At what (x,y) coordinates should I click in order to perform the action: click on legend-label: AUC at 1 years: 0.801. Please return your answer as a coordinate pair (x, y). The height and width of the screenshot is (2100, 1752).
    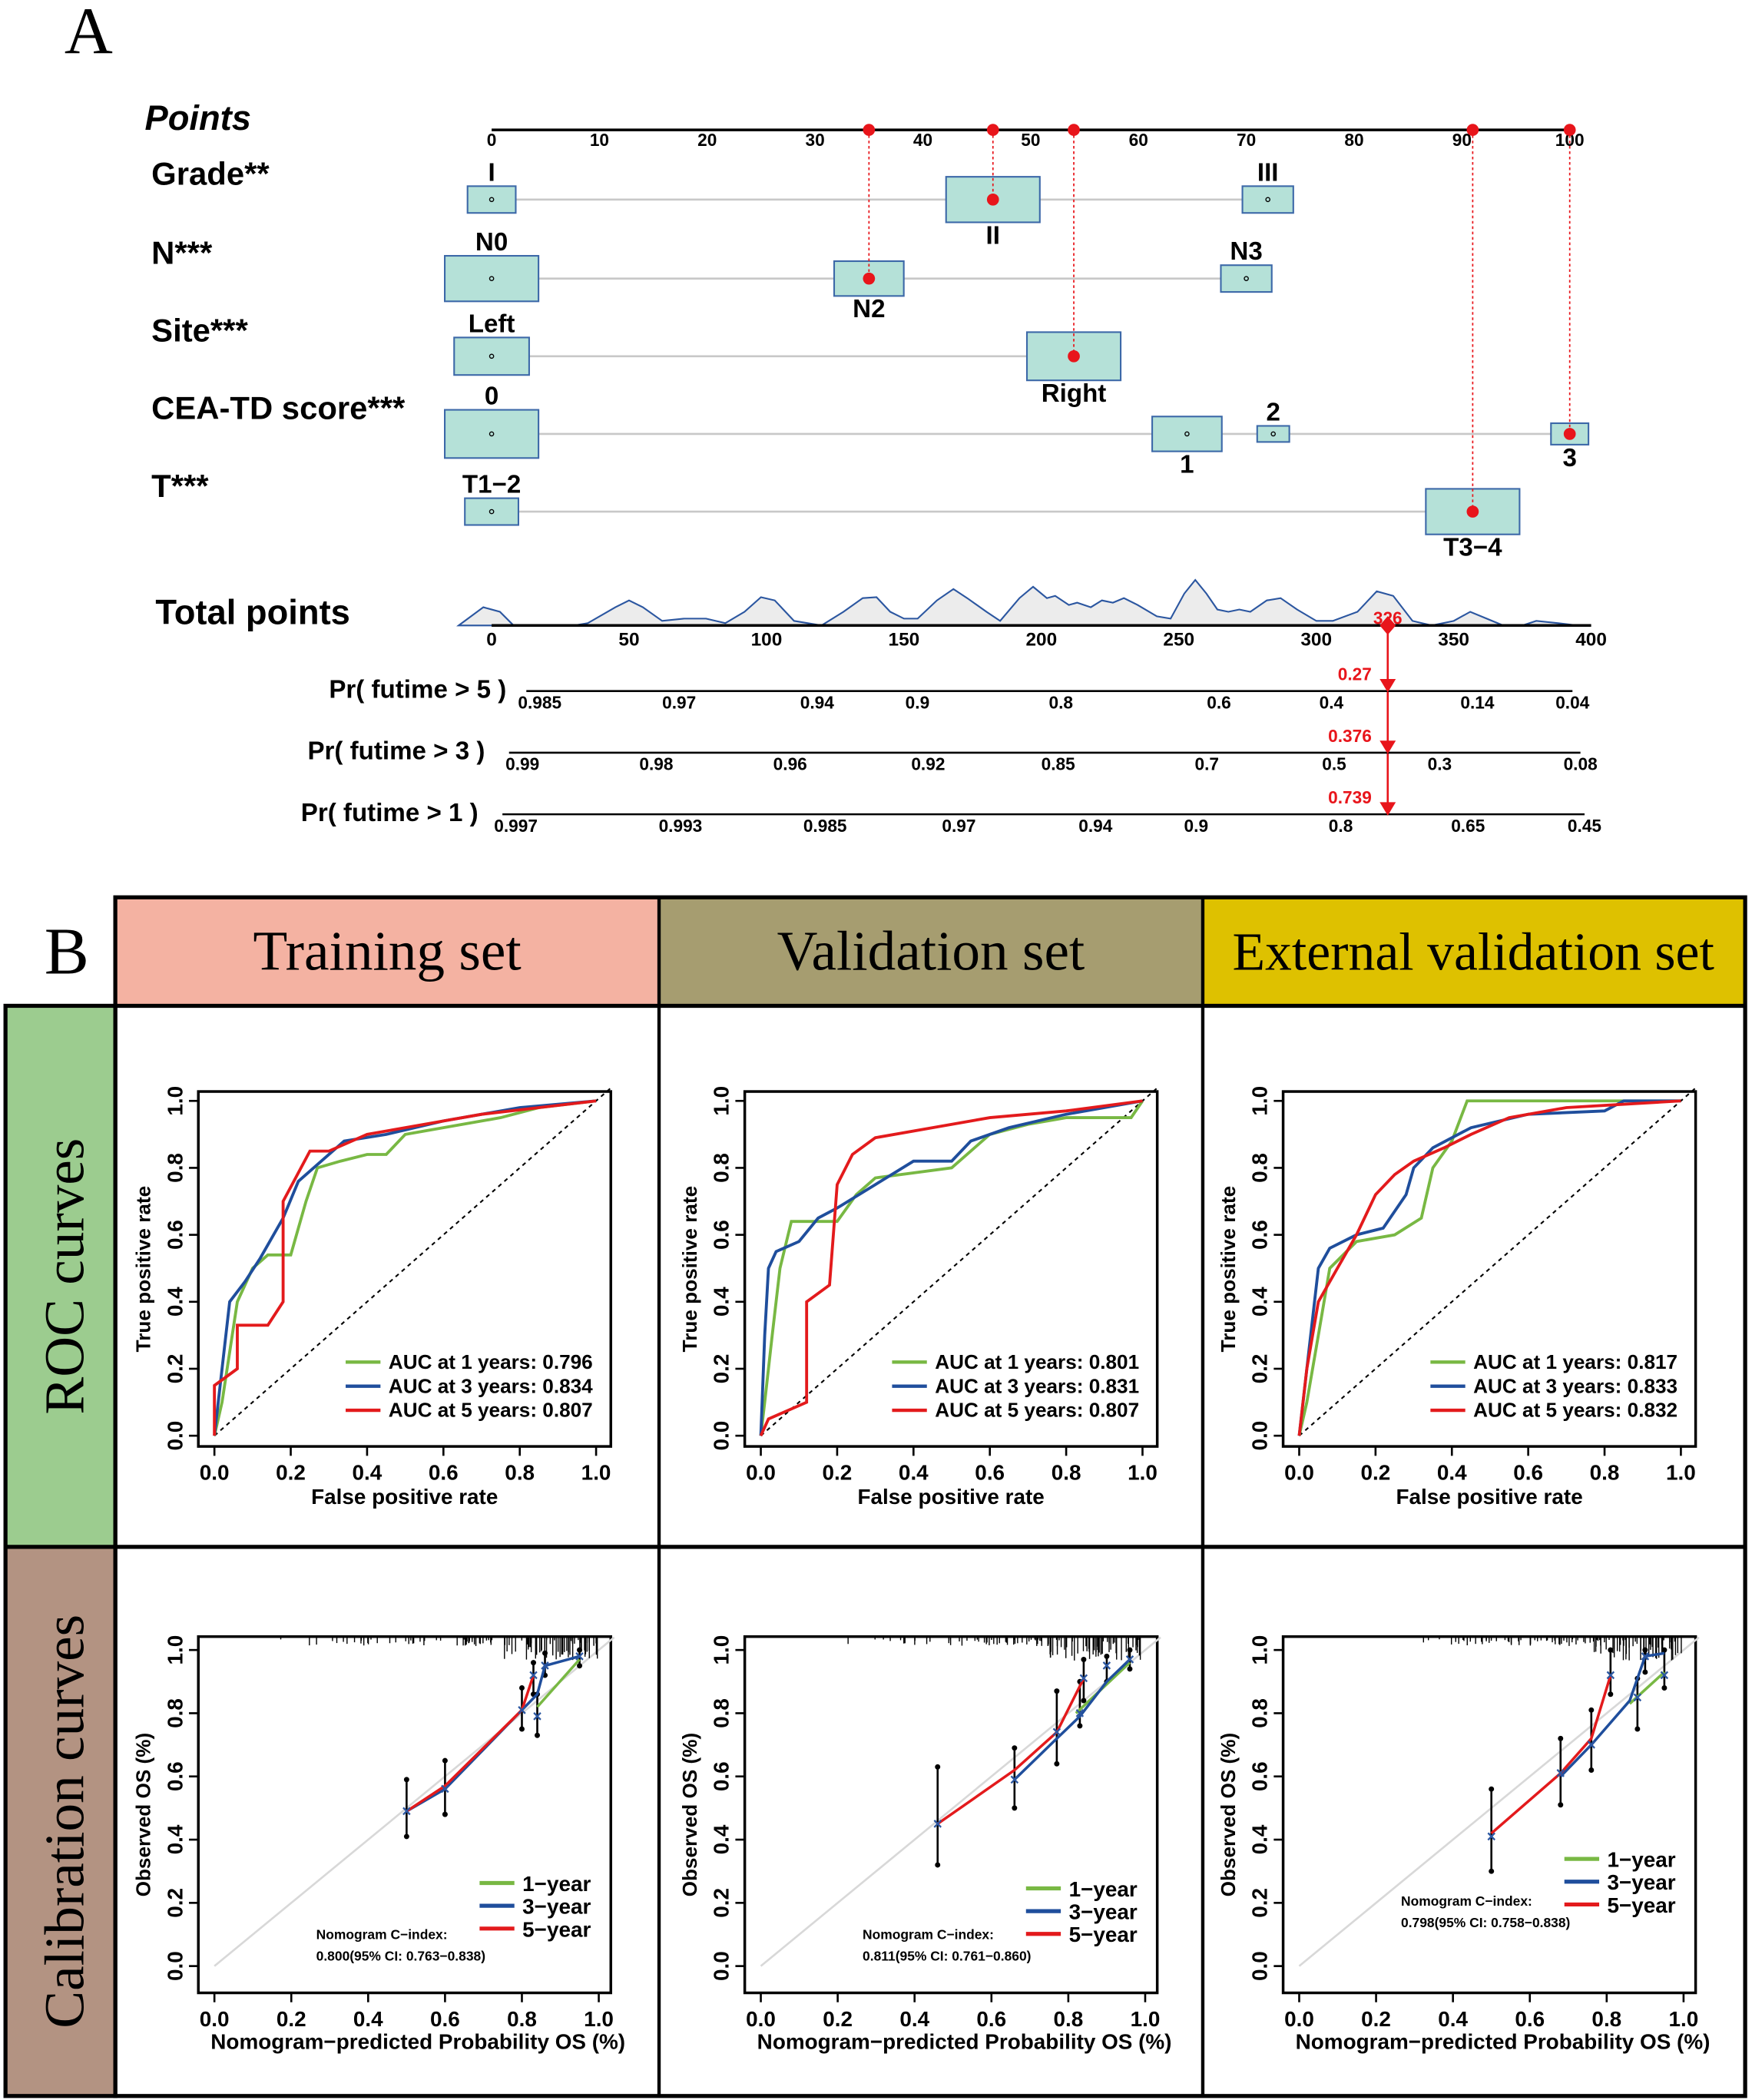
    Looking at the image, I should click on (1037, 1361).